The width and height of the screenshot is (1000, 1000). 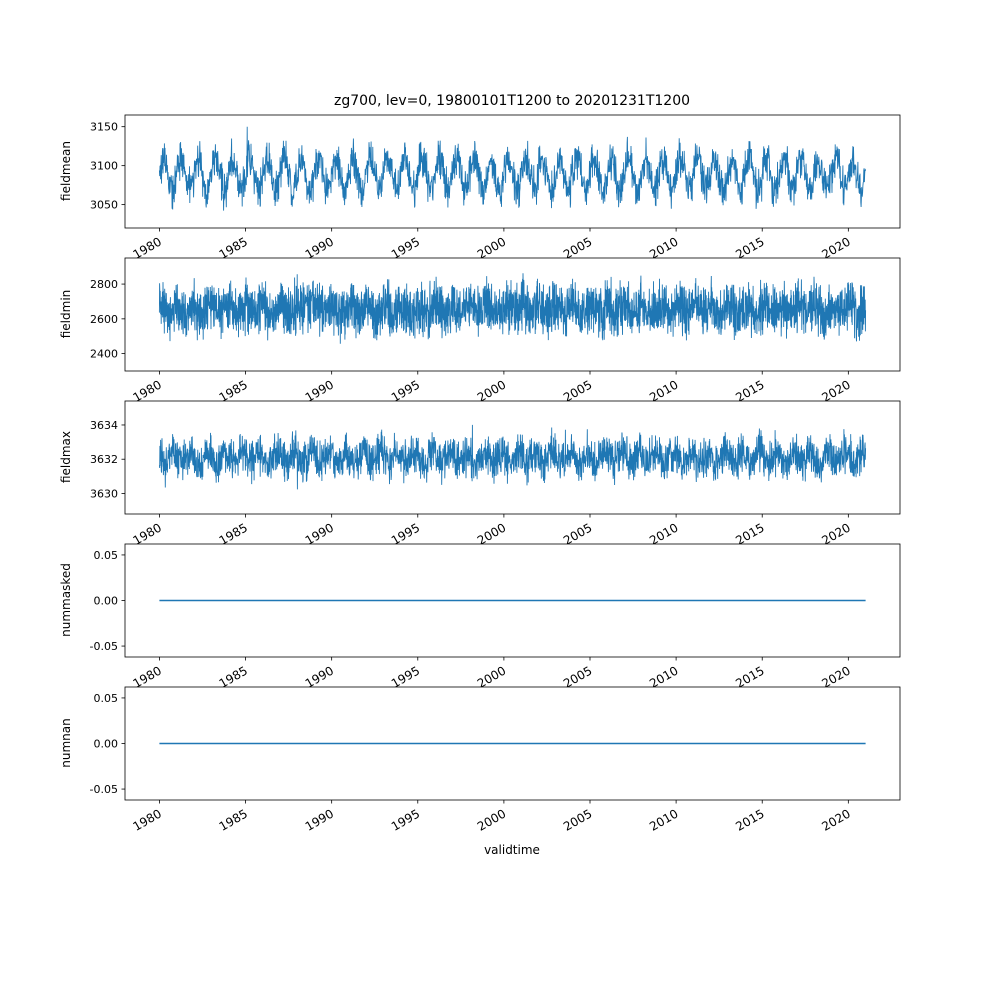 I want to click on x-tick-label: 2005, so click(x=577, y=819).